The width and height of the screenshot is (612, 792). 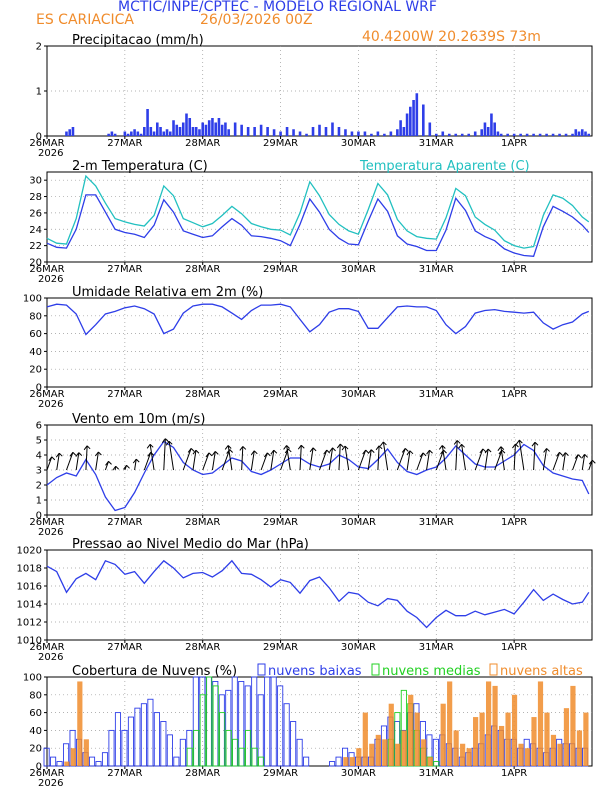 I want to click on temp-year-label: 2026, so click(x=50, y=279).